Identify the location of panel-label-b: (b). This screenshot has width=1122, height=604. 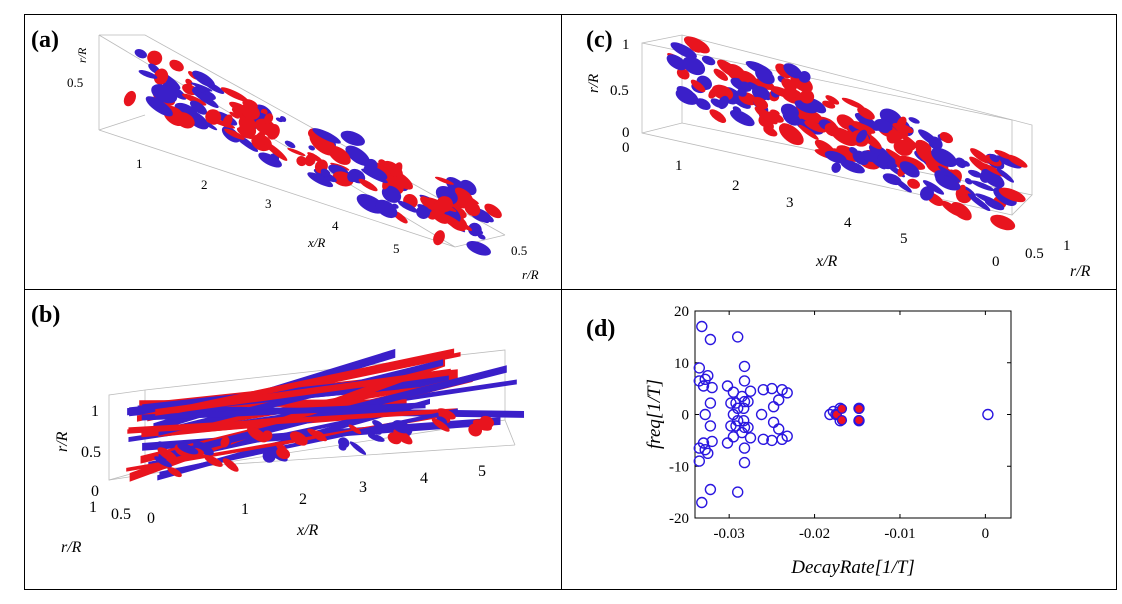
(46, 315).